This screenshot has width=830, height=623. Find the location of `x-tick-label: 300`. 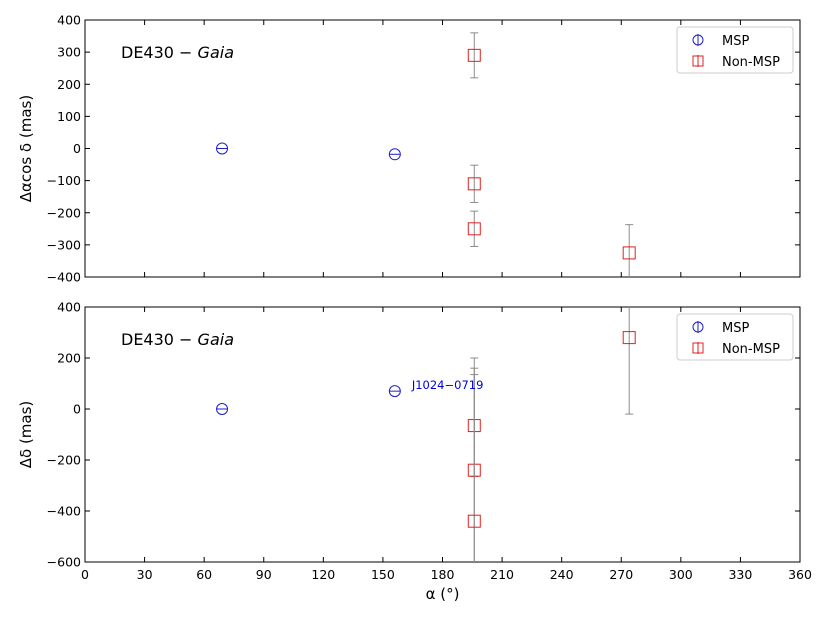

x-tick-label: 300 is located at coordinates (681, 574).